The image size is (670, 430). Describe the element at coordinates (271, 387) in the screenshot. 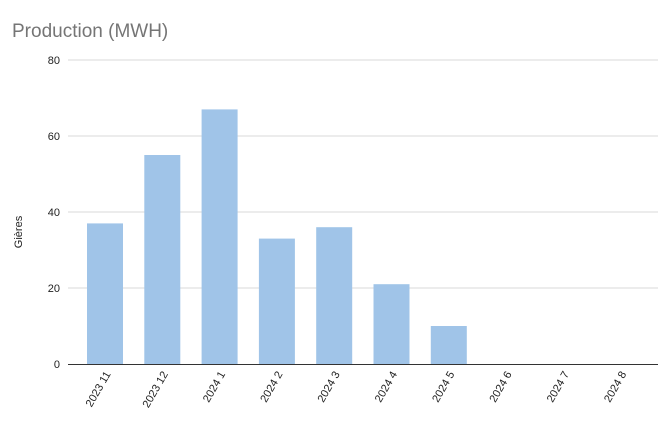

I see `x-tick-label: 2024 2` at that location.